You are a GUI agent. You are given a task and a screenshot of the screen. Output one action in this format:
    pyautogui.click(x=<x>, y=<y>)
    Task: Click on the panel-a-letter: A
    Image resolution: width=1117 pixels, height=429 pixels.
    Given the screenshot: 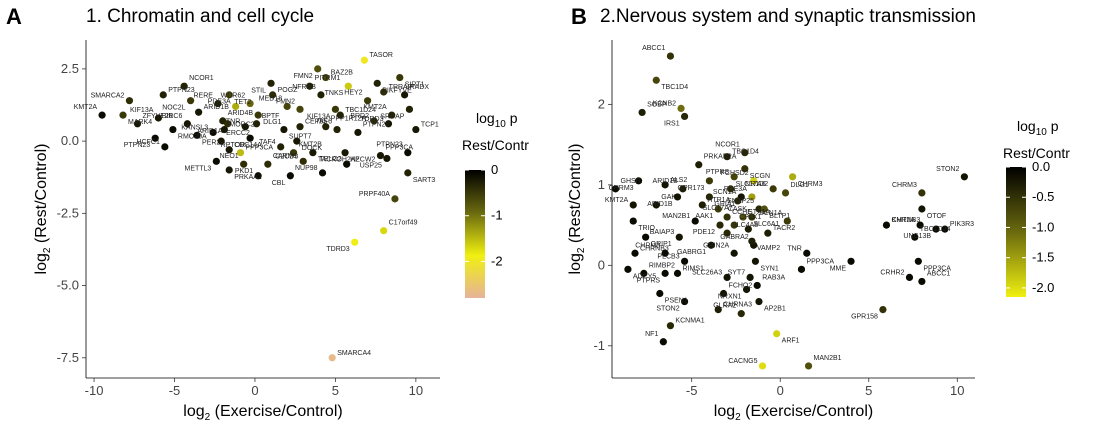 What is the action you would take?
    pyautogui.click(x=14, y=16)
    